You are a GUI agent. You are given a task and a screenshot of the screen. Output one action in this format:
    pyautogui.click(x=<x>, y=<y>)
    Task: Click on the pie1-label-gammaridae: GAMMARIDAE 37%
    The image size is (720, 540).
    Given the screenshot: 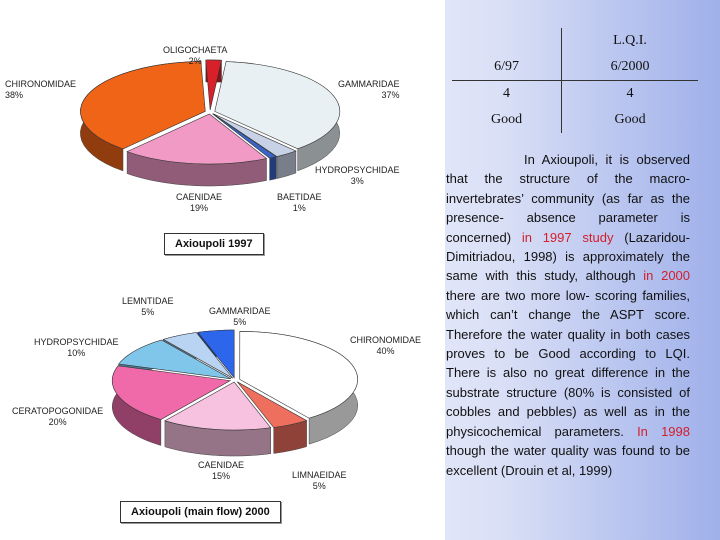 What is the action you would take?
    pyautogui.click(x=369, y=89)
    